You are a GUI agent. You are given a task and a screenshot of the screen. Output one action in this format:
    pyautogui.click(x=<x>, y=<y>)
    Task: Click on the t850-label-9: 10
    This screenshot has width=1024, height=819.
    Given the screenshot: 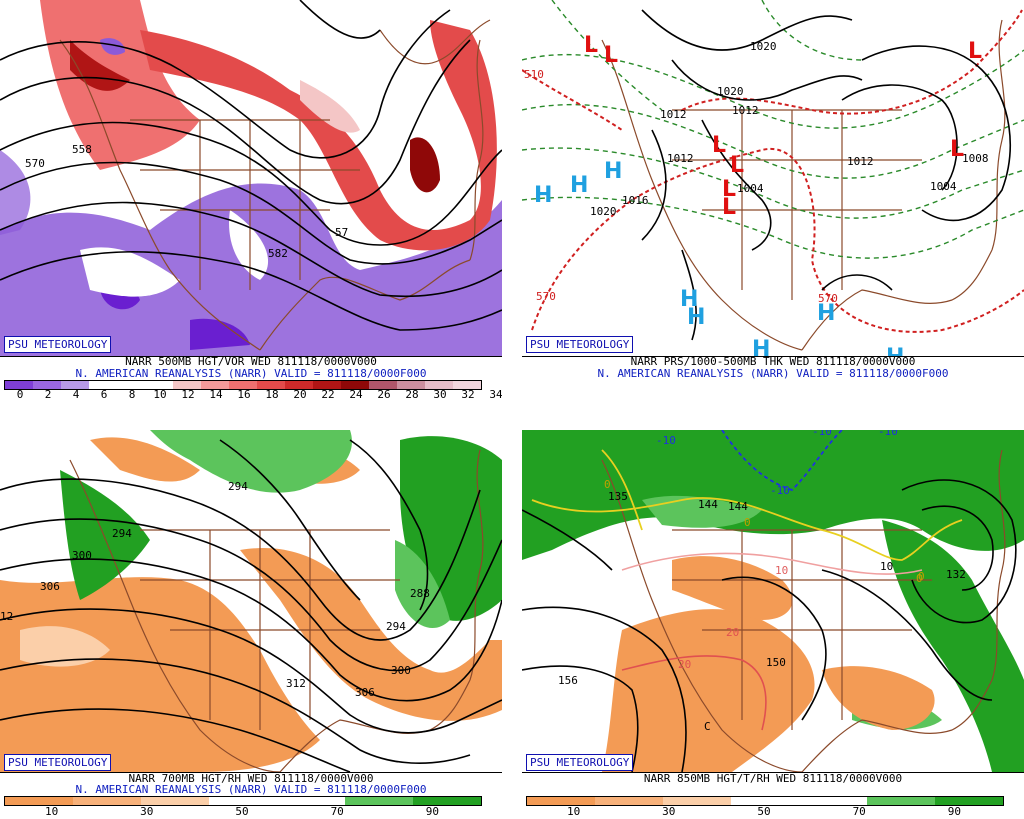 What is the action you would take?
    pyautogui.click(x=781, y=570)
    